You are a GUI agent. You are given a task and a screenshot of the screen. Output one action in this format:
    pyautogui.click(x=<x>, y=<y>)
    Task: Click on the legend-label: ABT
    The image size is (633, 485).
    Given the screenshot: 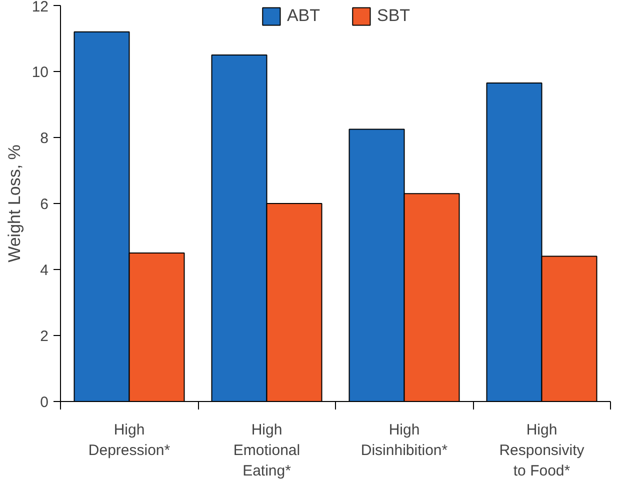 What is the action you would take?
    pyautogui.click(x=303, y=16)
    